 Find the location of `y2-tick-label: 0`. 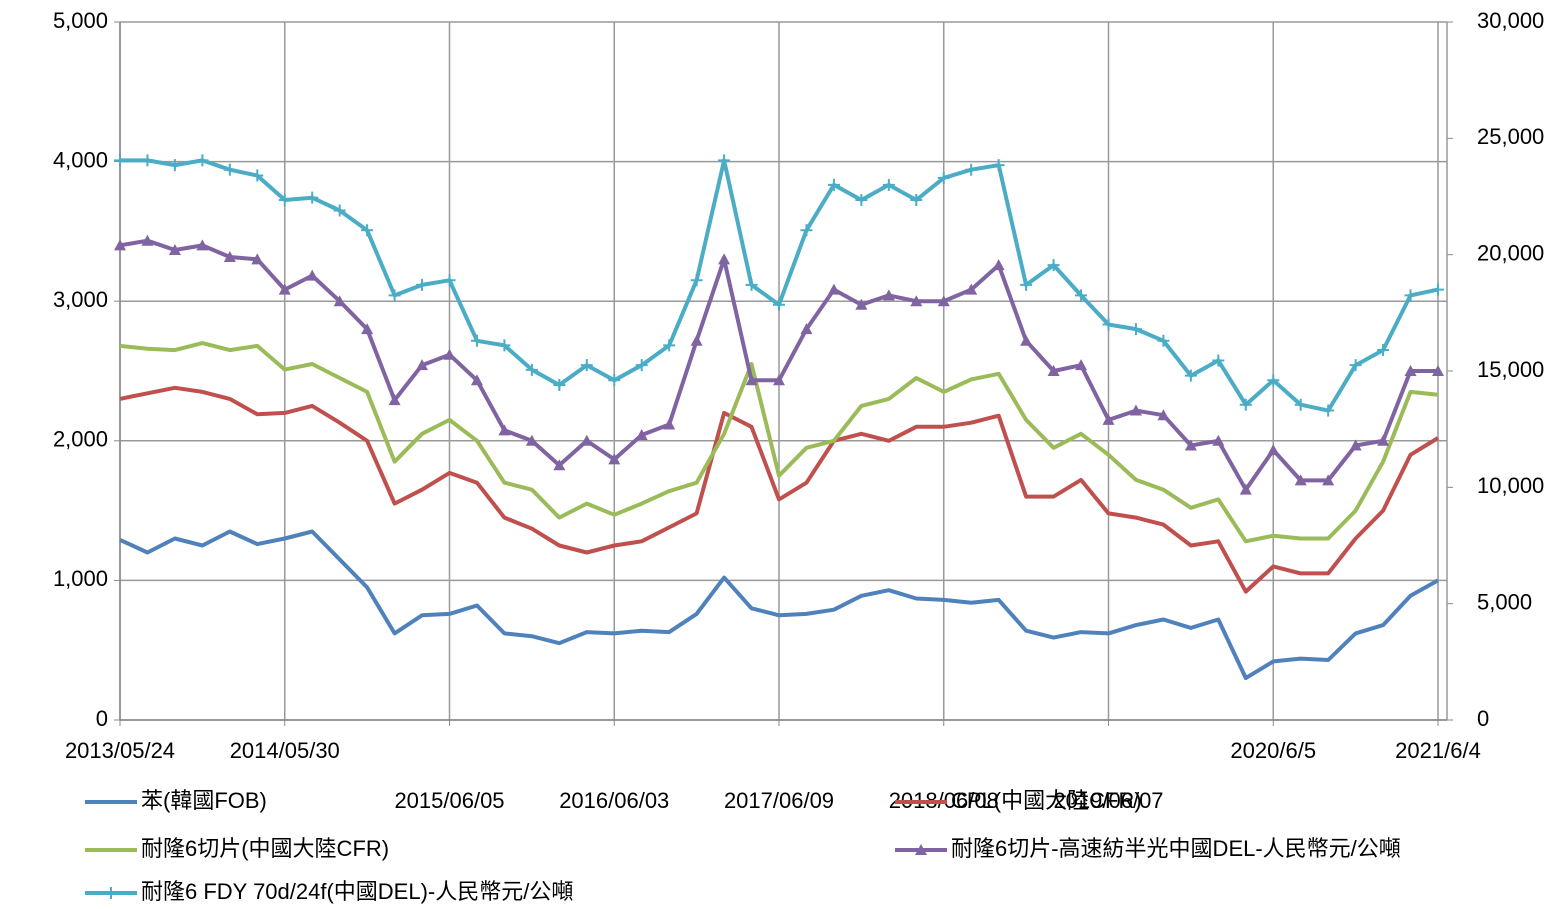

y2-tick-label: 0 is located at coordinates (1483, 718).